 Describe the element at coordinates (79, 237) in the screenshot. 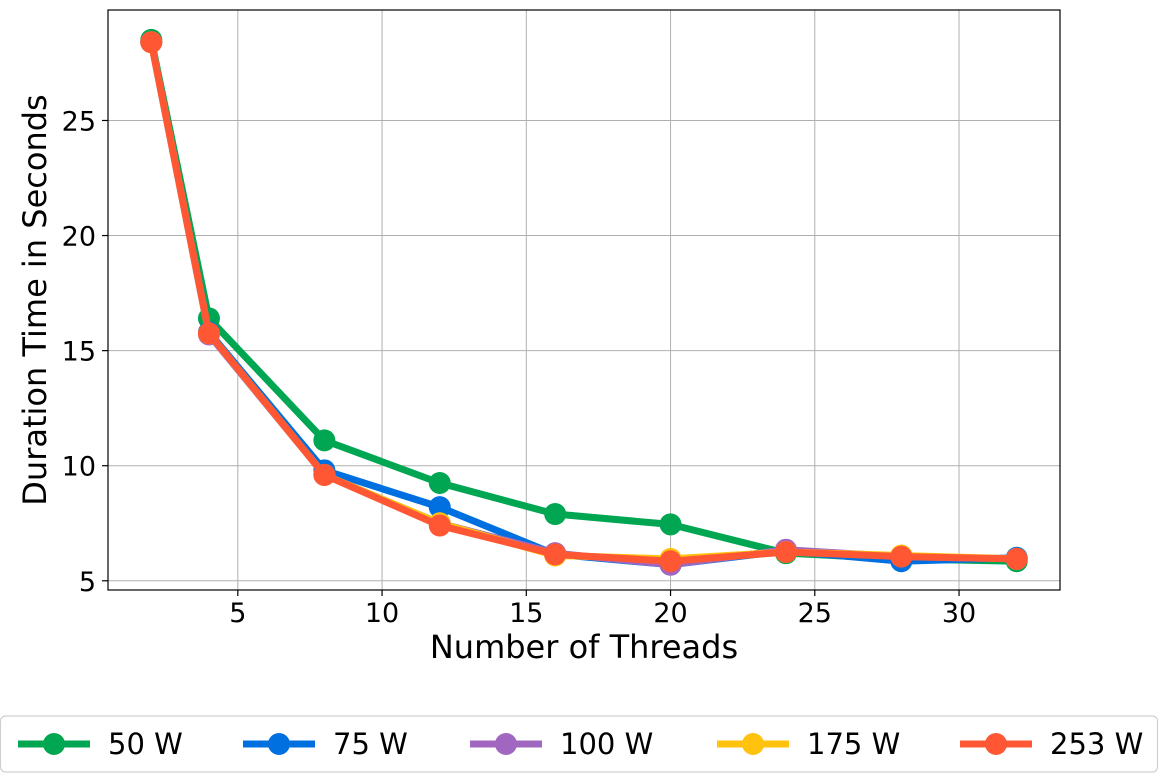

I see `y-tick-label: 20` at that location.